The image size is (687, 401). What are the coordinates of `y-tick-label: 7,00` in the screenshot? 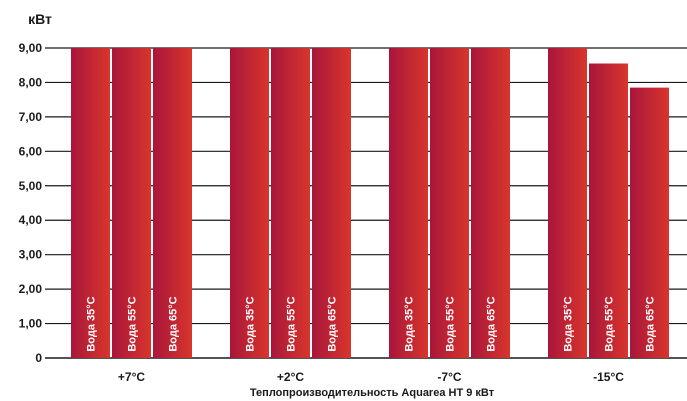 It's located at (31, 117).